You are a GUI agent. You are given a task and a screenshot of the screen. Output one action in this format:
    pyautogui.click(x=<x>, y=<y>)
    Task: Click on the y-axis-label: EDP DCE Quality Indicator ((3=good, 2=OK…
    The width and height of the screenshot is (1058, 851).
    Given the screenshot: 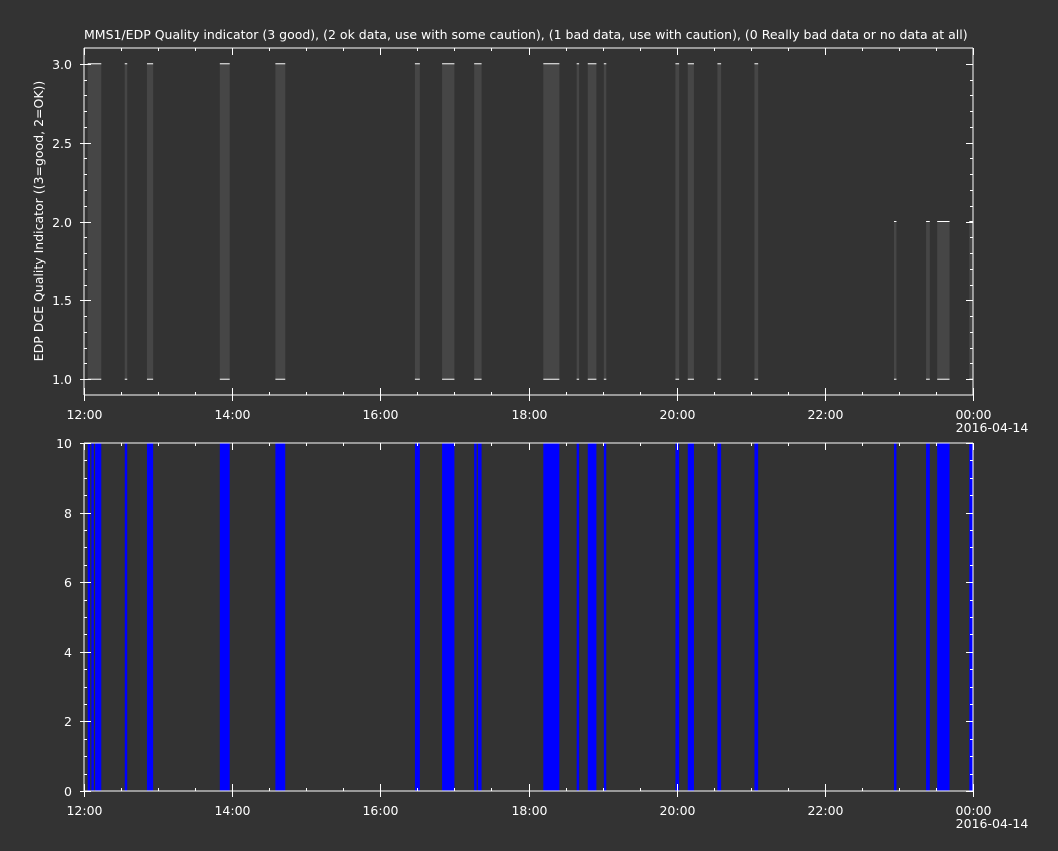 What is the action you would take?
    pyautogui.click(x=38, y=221)
    